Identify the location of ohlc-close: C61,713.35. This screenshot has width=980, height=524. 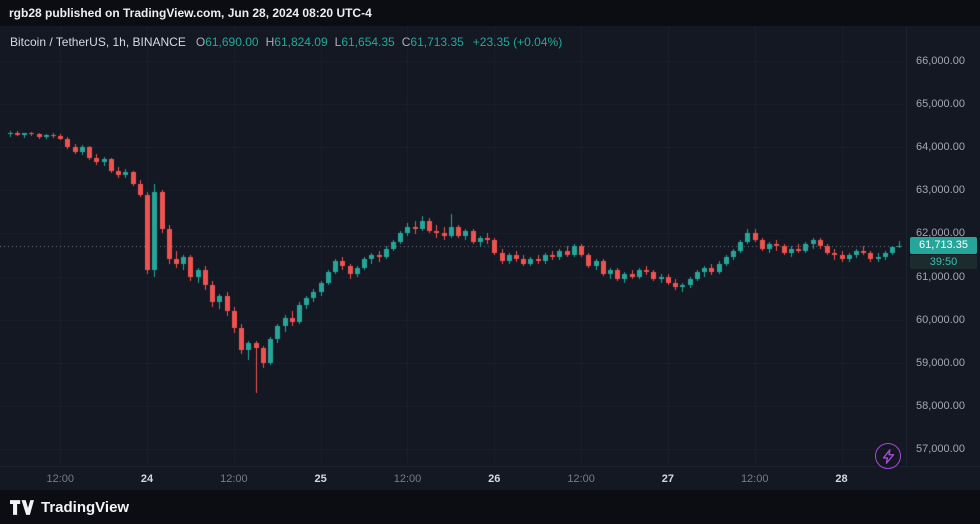
(433, 42).